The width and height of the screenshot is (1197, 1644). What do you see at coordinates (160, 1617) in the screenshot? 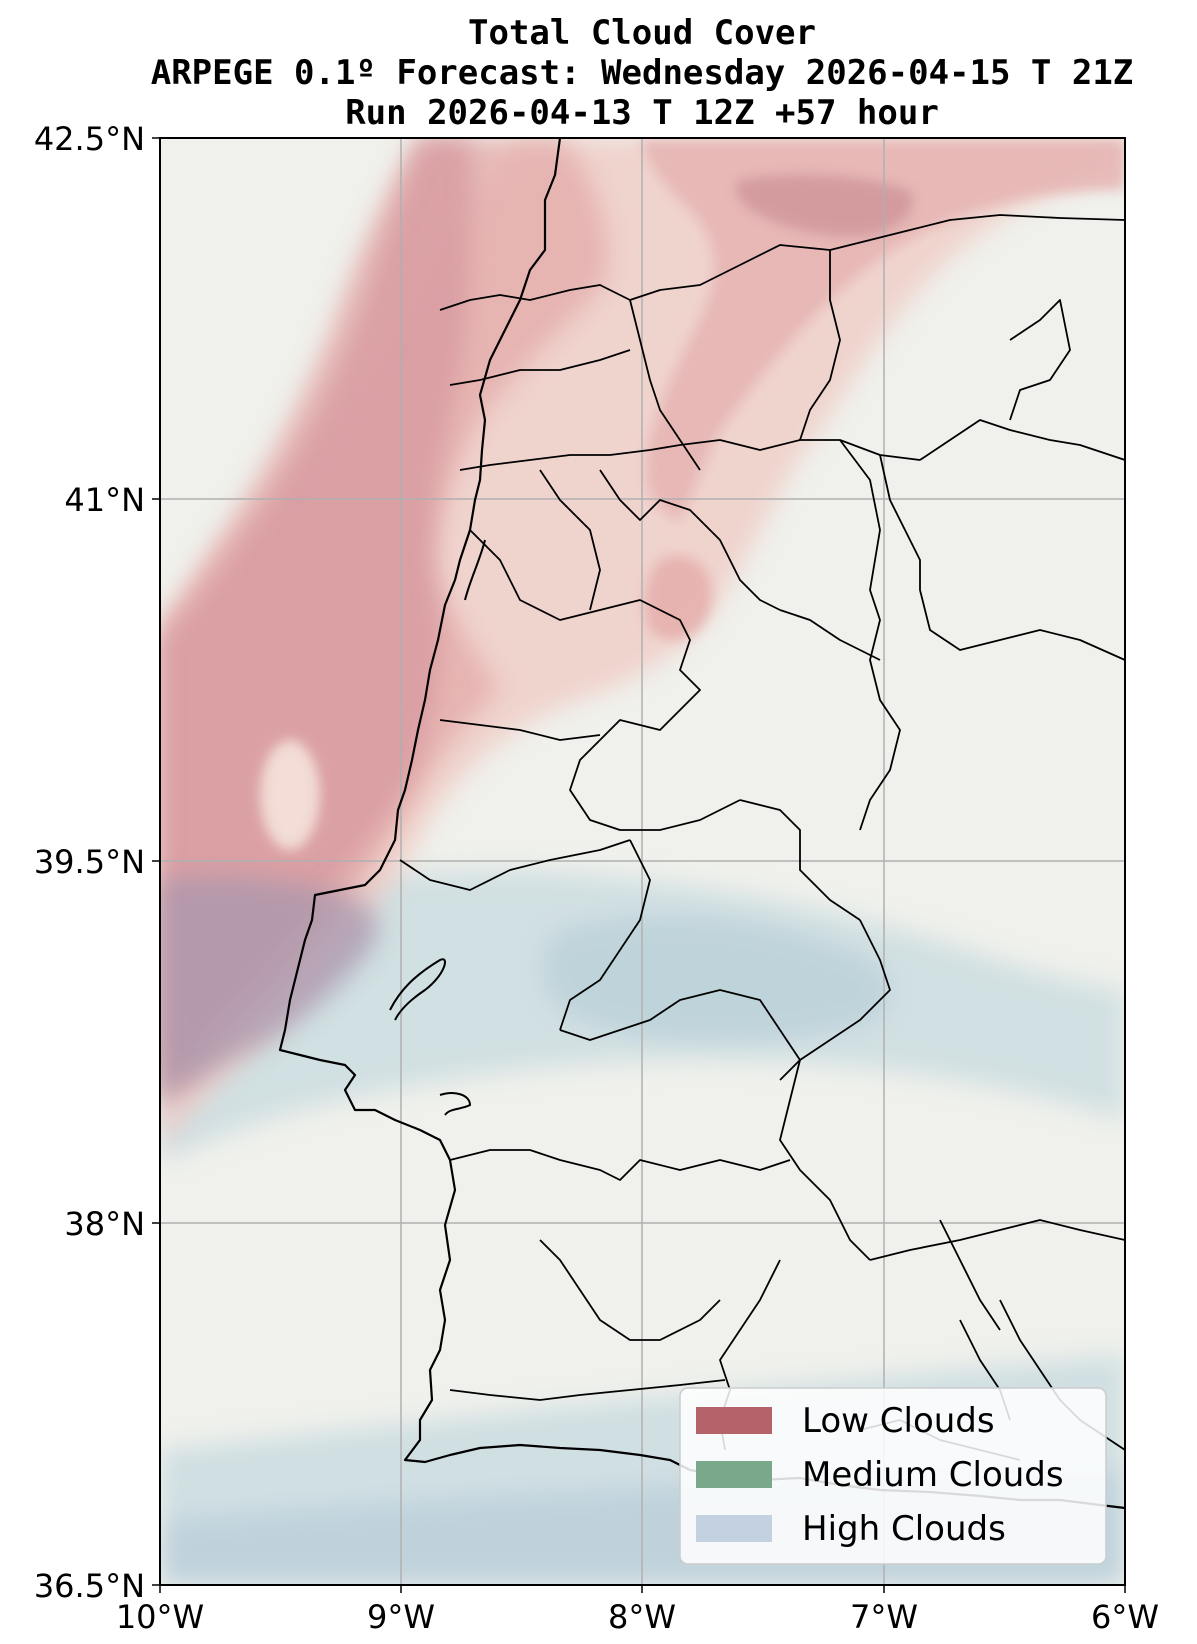
I see `x-tick-label: 10°W` at bounding box center [160, 1617].